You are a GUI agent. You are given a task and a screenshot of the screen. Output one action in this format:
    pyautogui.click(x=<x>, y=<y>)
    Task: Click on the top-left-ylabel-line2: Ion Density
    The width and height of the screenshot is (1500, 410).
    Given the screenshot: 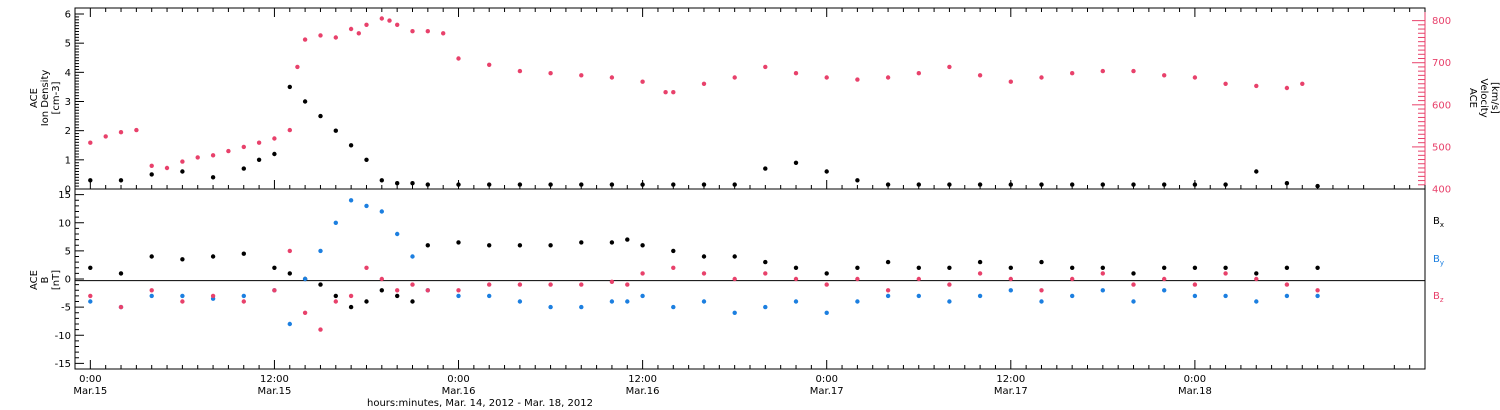 What is the action you would take?
    pyautogui.click(x=45, y=98)
    